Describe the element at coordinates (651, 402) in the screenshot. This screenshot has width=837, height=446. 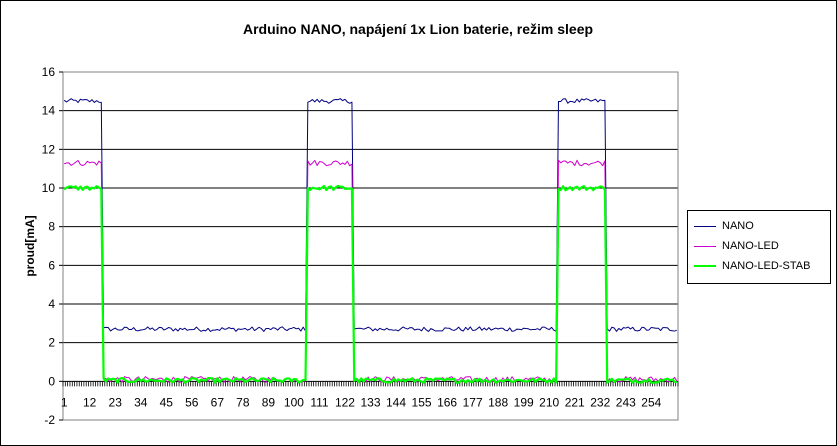
I see `x-tick-label: 254` at that location.